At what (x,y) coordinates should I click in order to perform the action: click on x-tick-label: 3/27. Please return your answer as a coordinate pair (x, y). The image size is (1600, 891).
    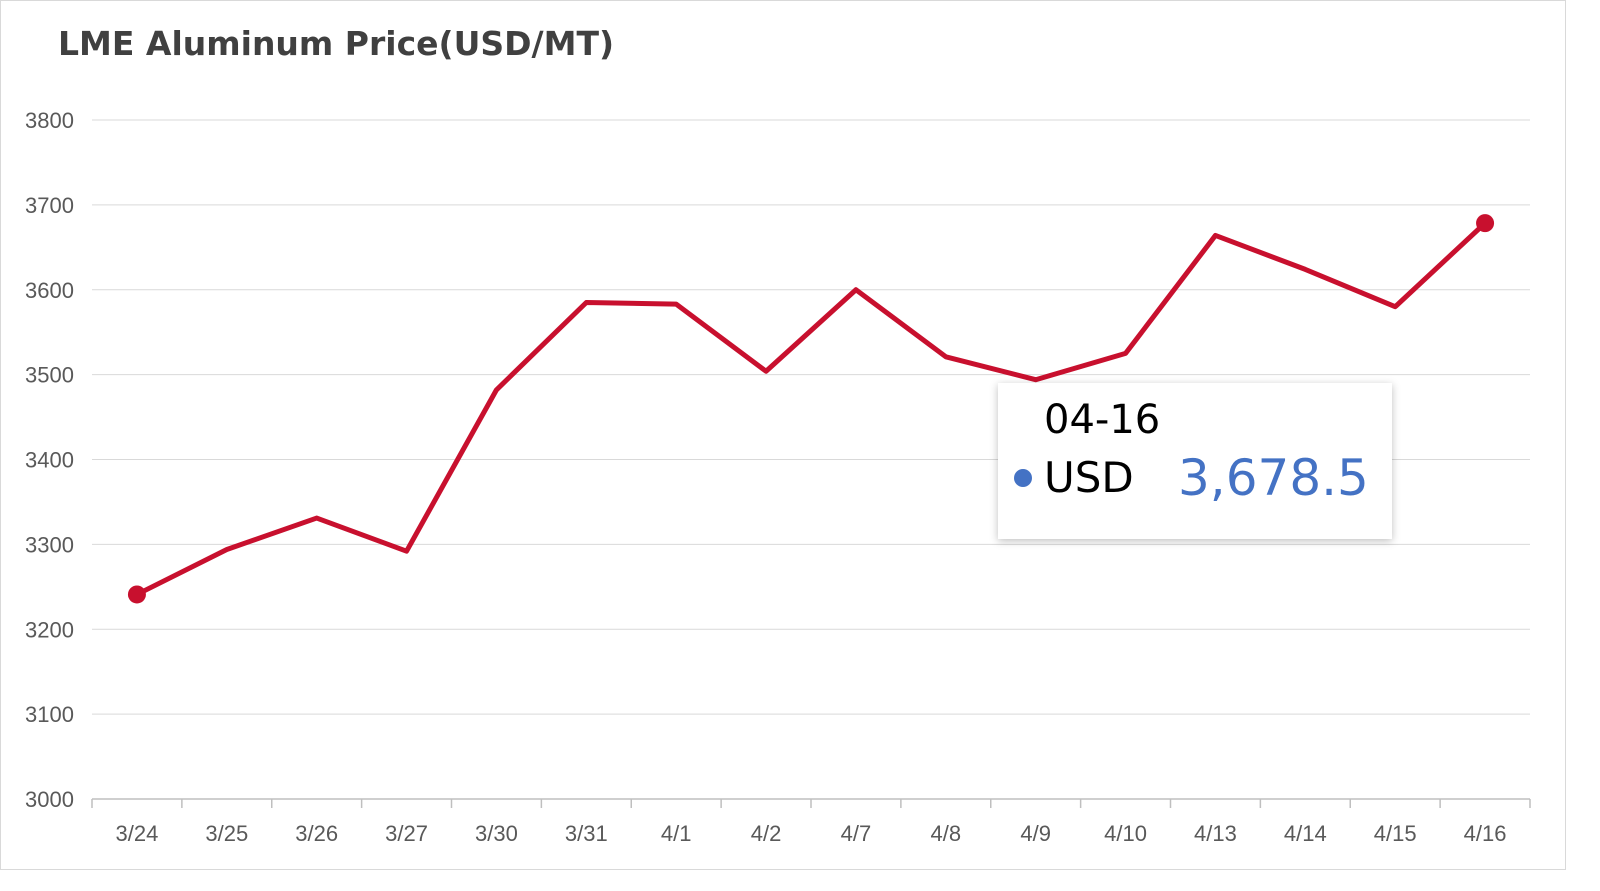
    Looking at the image, I should click on (406, 833).